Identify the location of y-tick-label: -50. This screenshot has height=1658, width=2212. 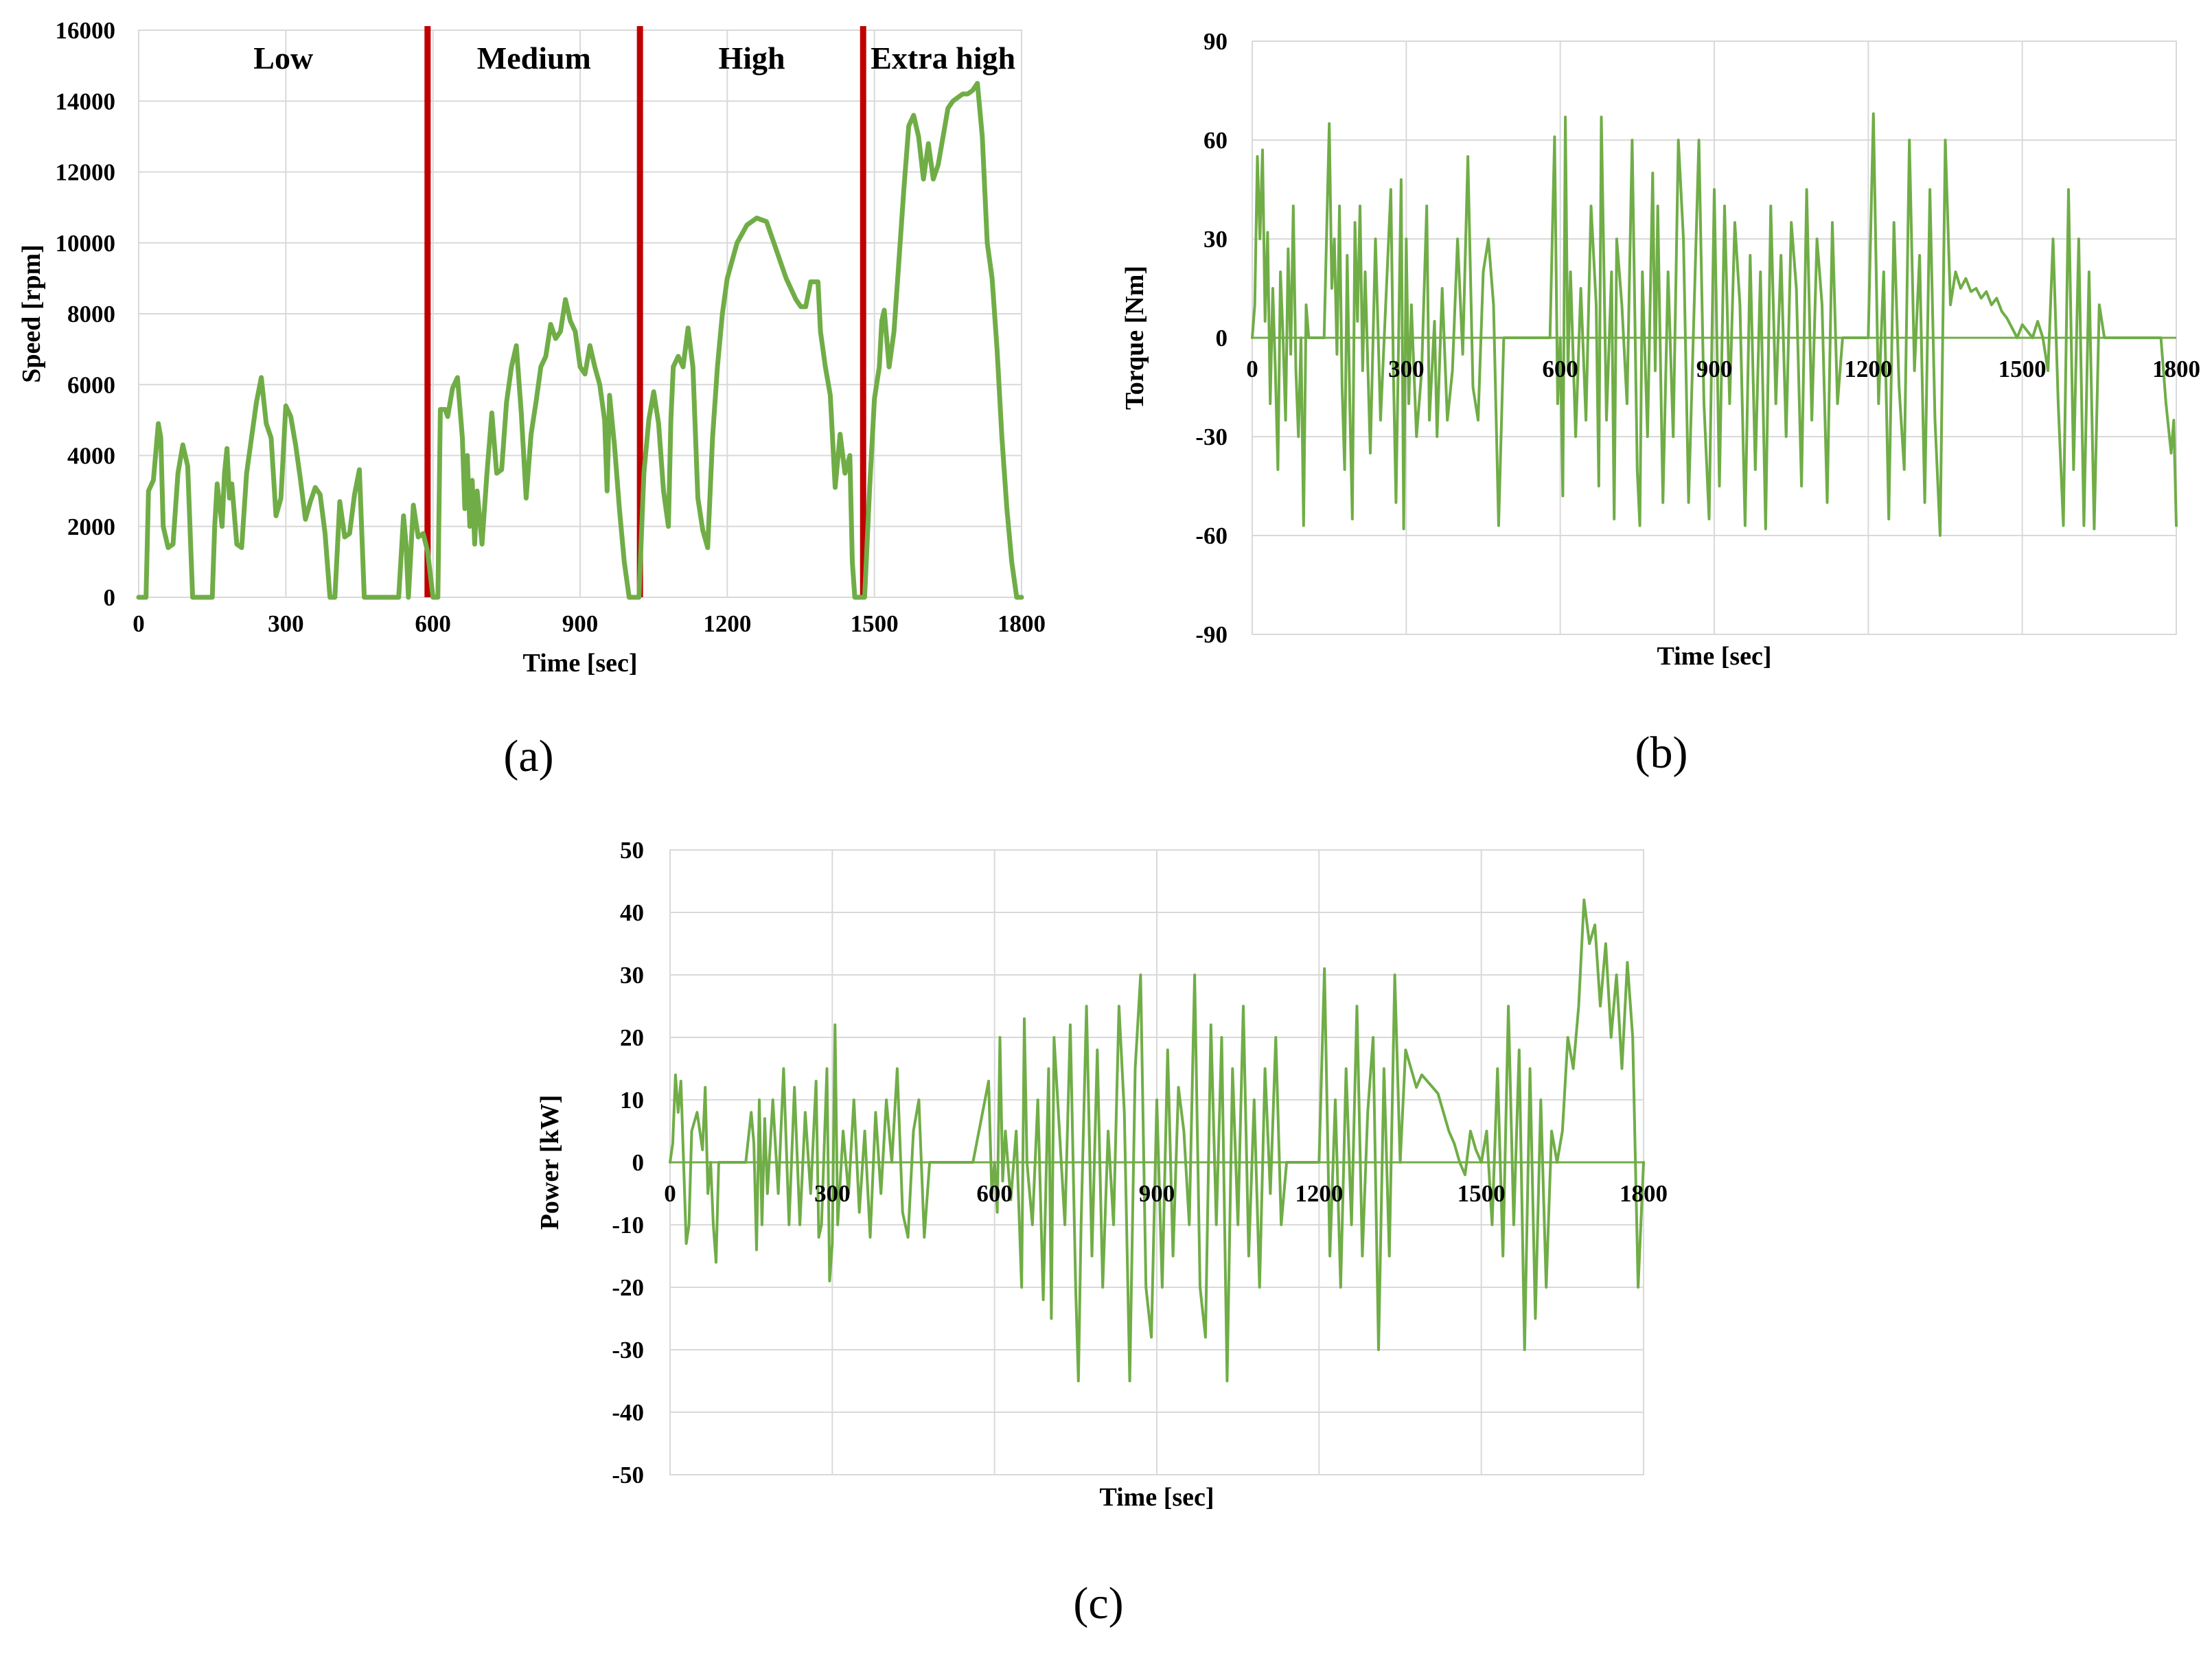
(628, 1475).